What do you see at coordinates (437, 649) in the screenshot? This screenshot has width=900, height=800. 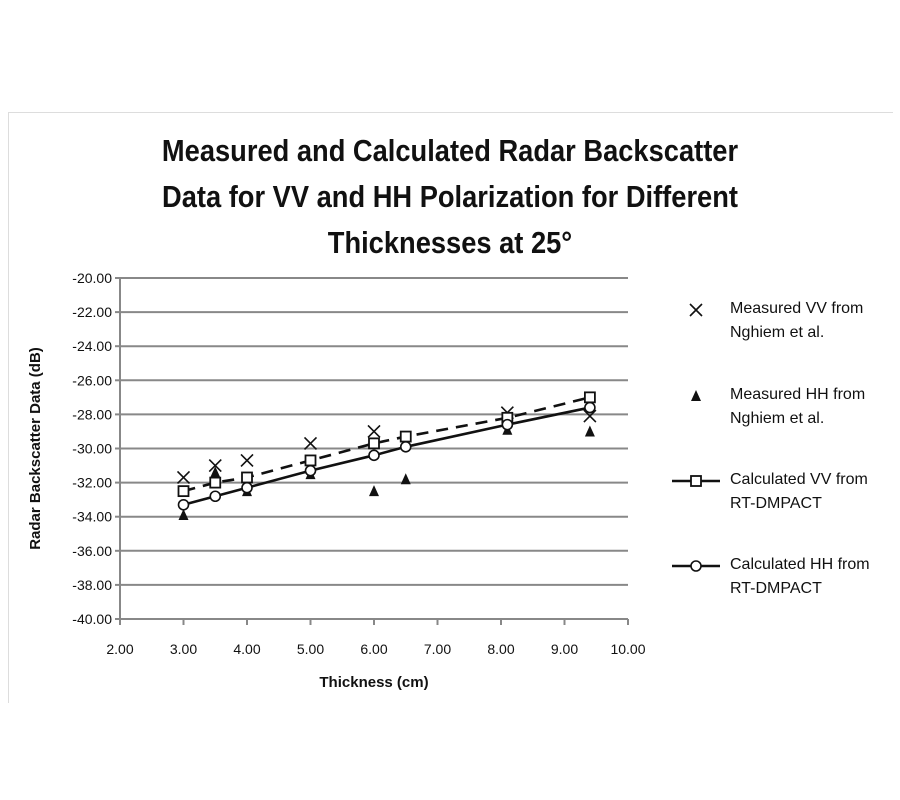 I see `x-tick-label: 7.00` at bounding box center [437, 649].